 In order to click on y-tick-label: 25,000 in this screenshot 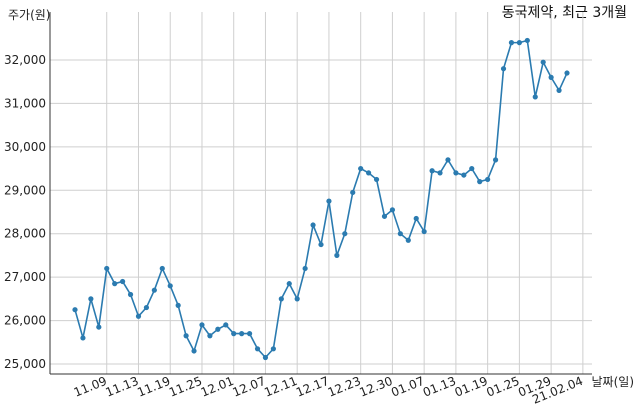, I will do `click(25, 364)`.